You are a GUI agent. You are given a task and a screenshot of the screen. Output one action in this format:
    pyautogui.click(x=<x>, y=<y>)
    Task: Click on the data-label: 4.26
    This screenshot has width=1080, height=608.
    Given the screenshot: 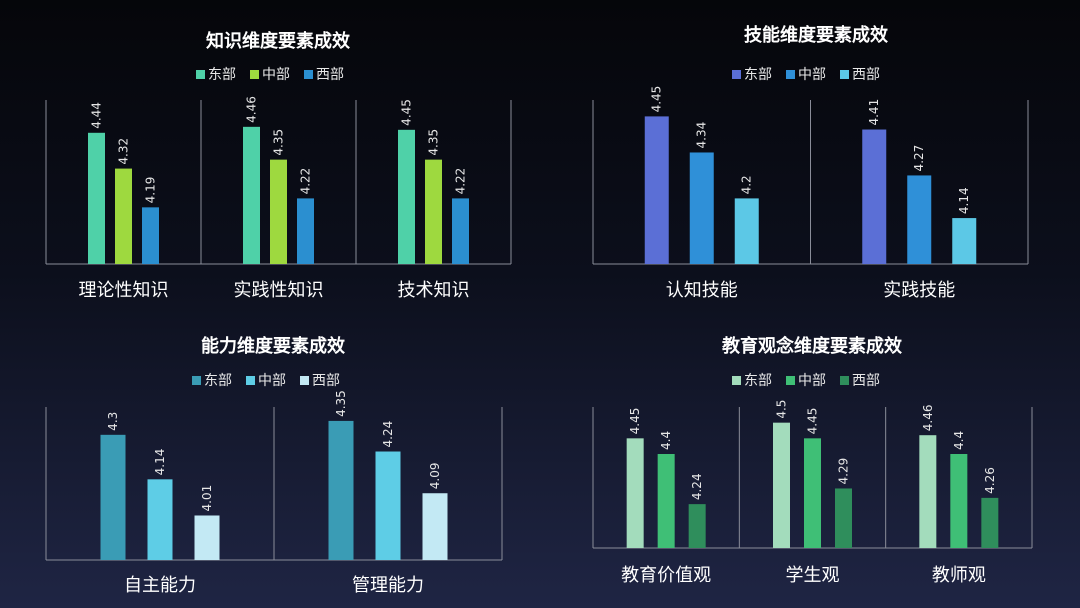 What is the action you would take?
    pyautogui.click(x=990, y=480)
    